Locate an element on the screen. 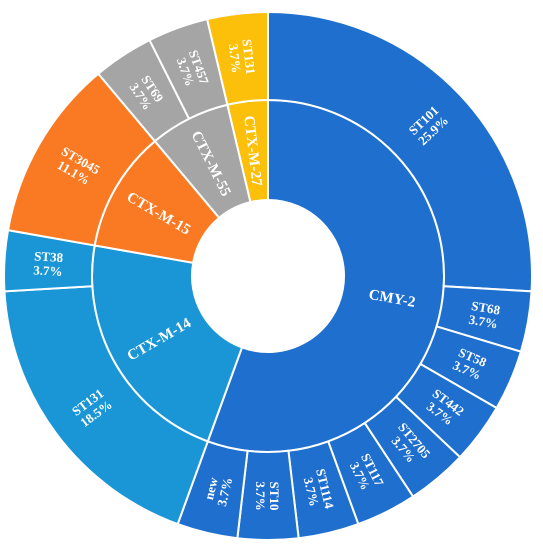 The image size is (543, 550). outer-label-st131-14: ST1313.7% is located at coordinates (242, 57).